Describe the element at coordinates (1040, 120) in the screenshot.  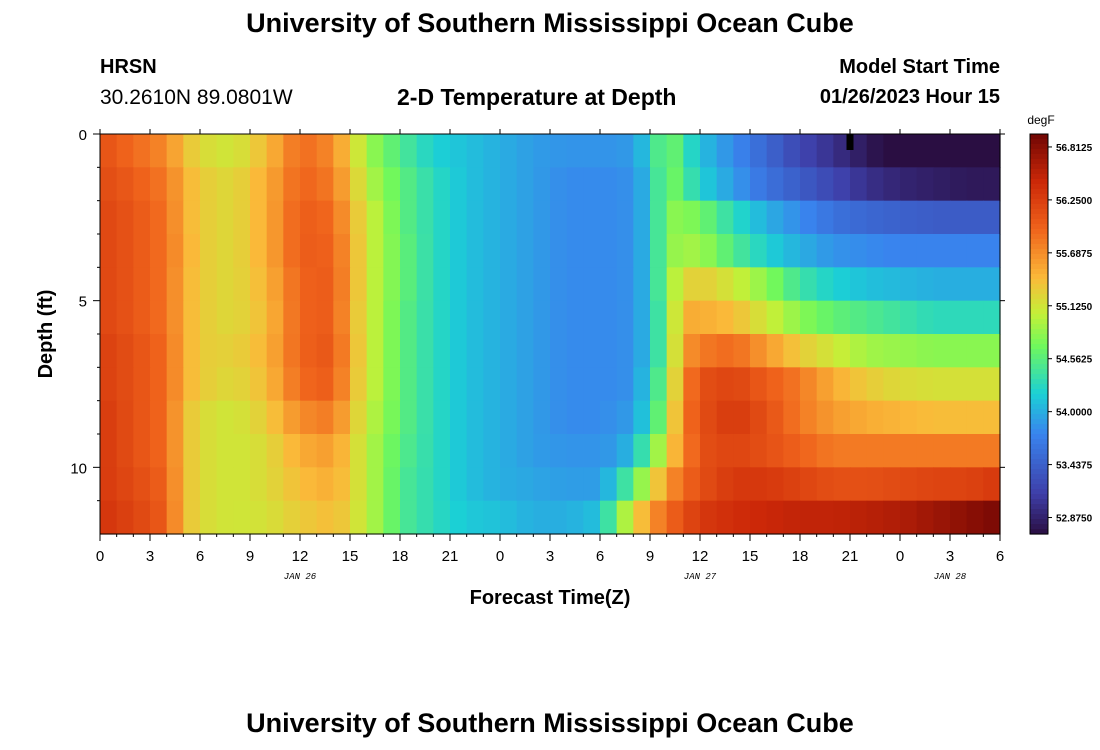
I see `colorbar-unit: degF` at that location.